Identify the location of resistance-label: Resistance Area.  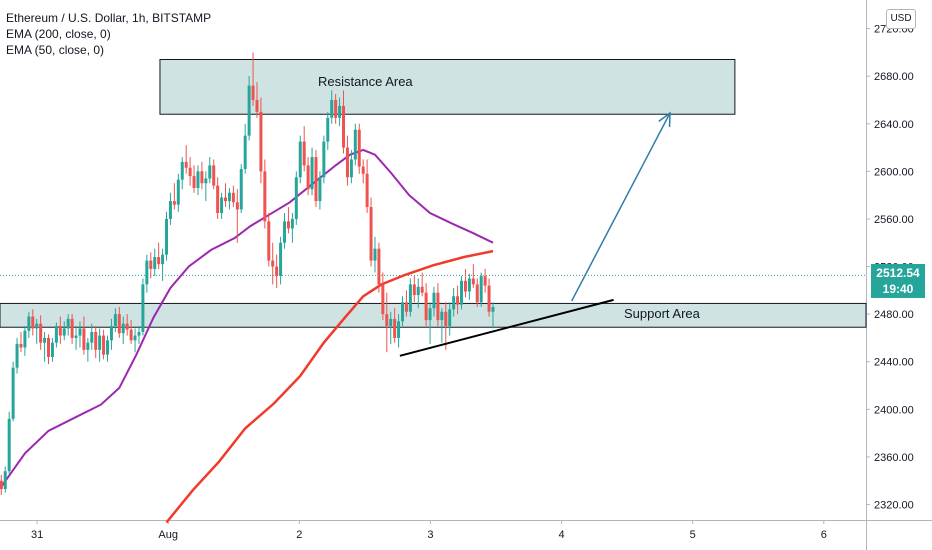
(365, 81).